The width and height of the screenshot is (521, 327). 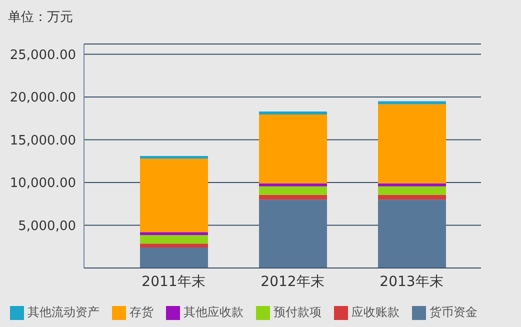 What do you see at coordinates (141, 312) in the screenshot?
I see `legend-label: 存货` at bounding box center [141, 312].